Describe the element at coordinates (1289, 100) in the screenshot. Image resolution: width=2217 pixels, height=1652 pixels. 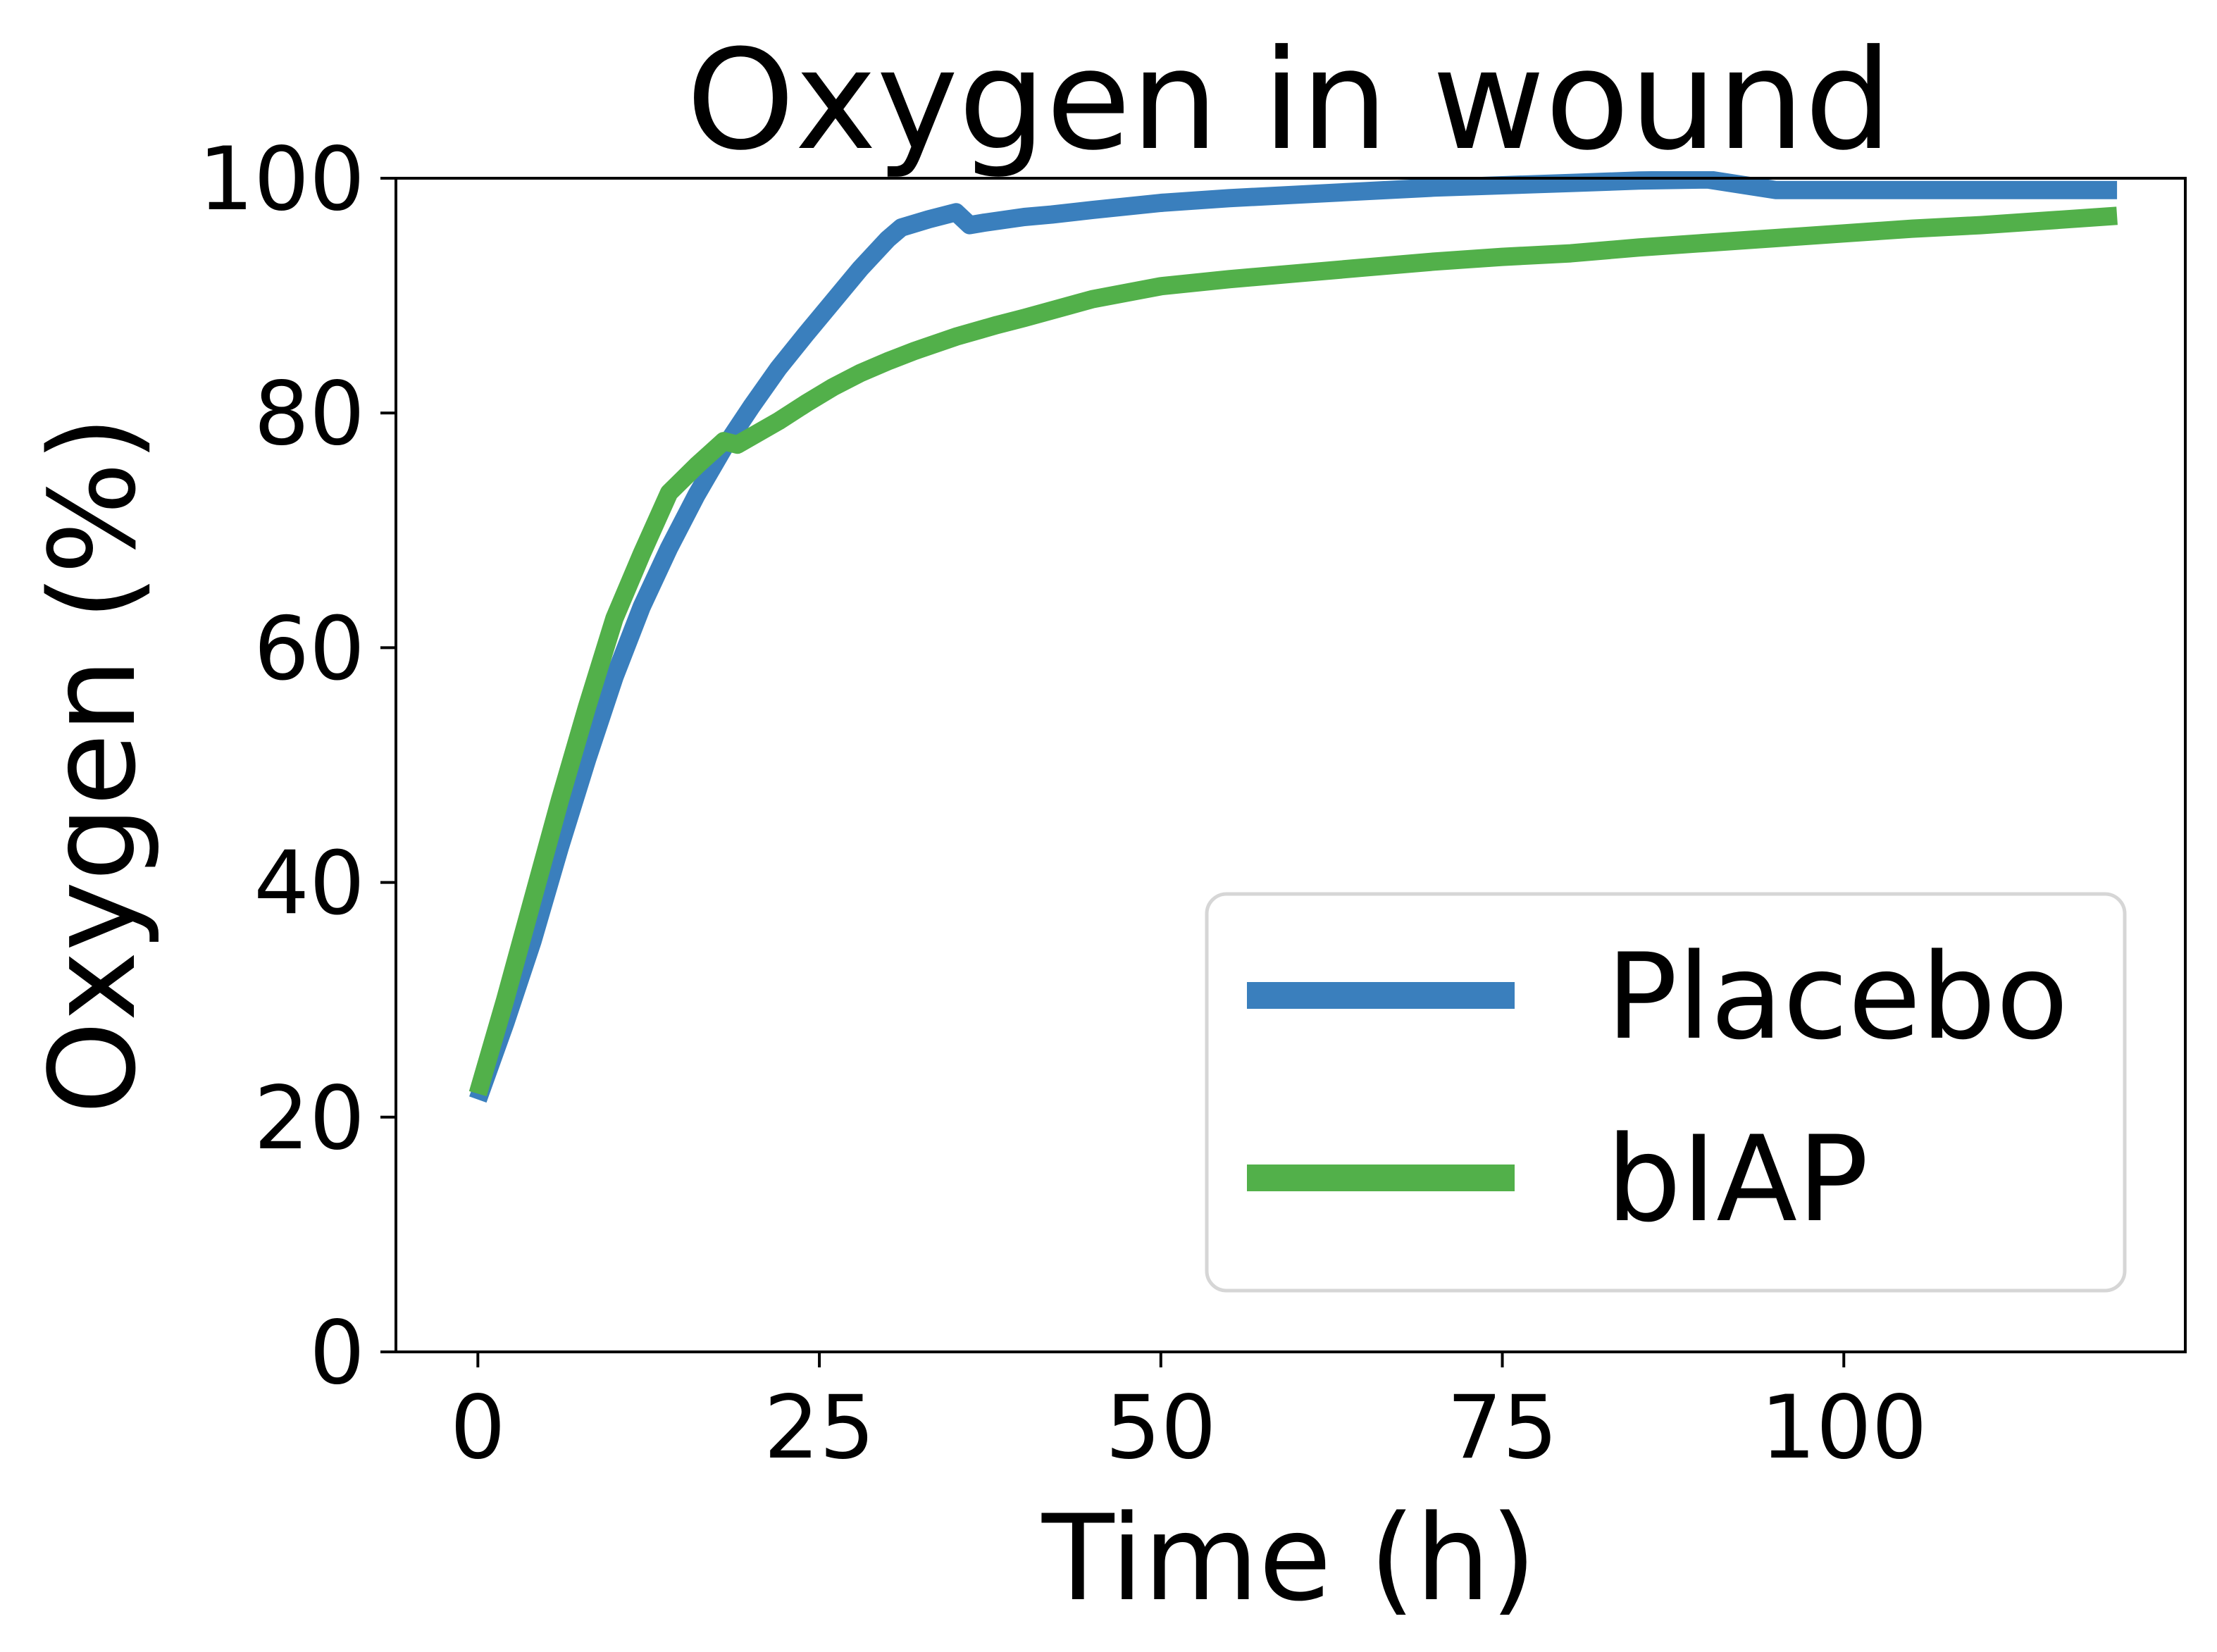
I see `chart-title: Oxygen in wound` at that location.